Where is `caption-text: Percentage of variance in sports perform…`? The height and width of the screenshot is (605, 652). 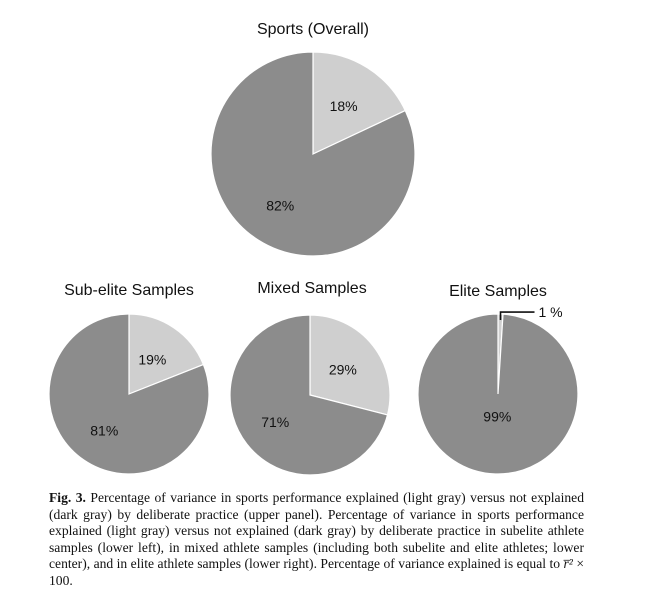
caption-text: Percentage of variance in sports perform… is located at coordinates (316, 531).